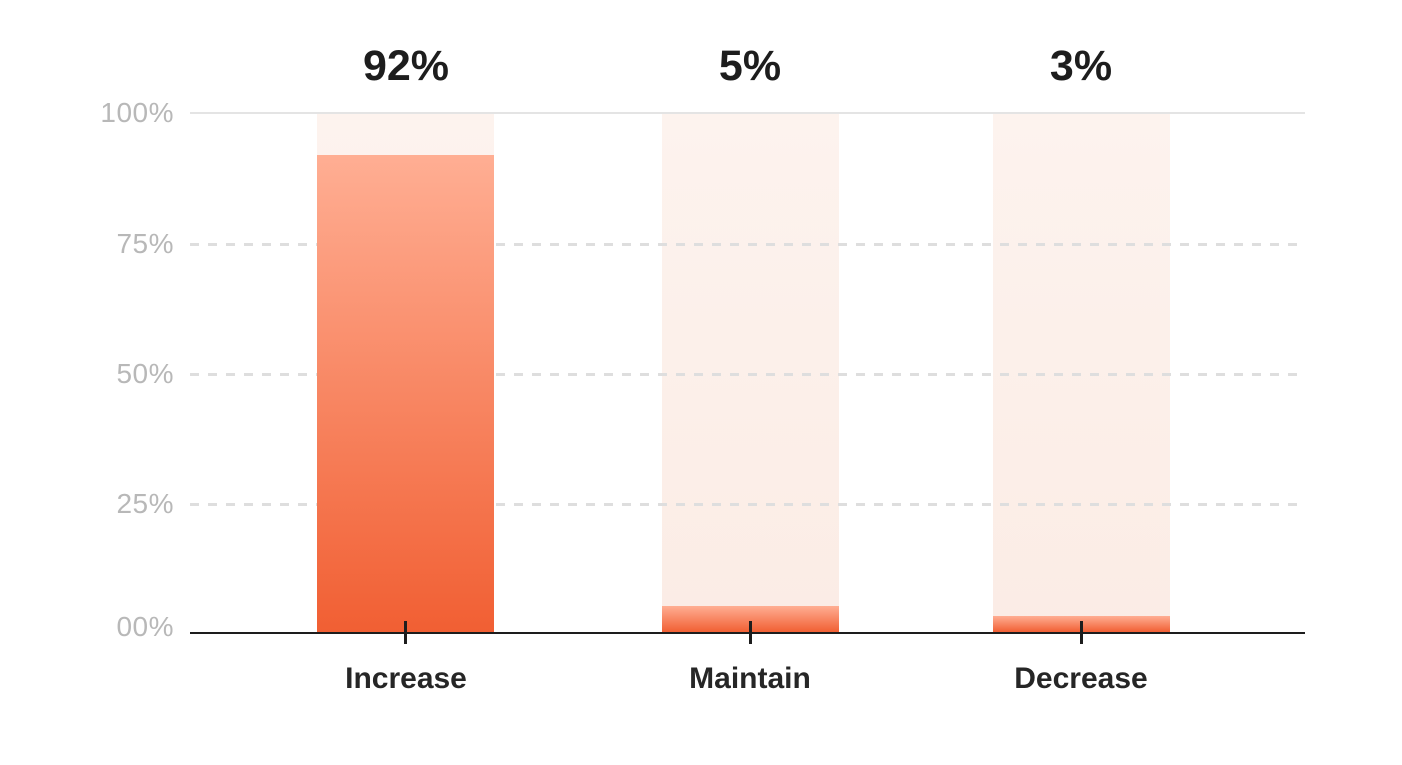 This screenshot has height=765, width=1402. Describe the element at coordinates (750, 678) in the screenshot. I see `category-label-maintain: Maintain` at that location.